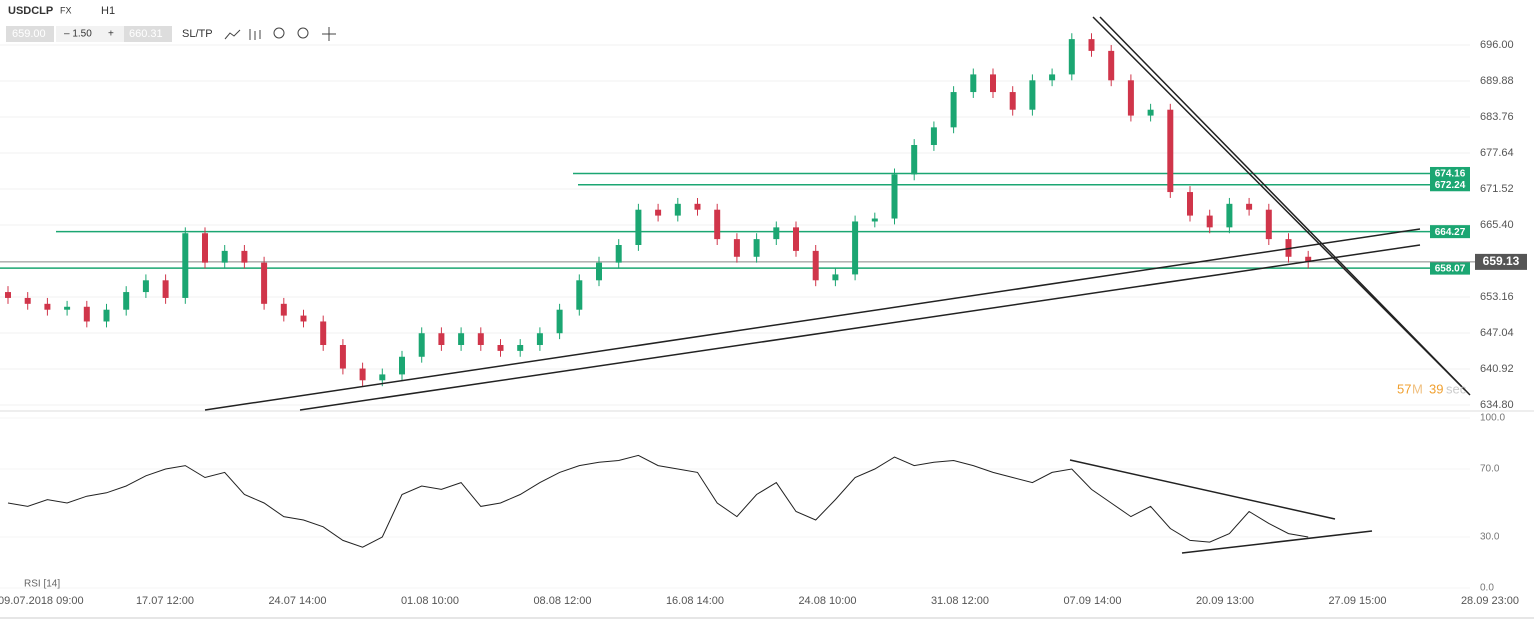 This screenshot has height=620, width=1534. I want to click on level-label: 664.27, so click(1450, 232).